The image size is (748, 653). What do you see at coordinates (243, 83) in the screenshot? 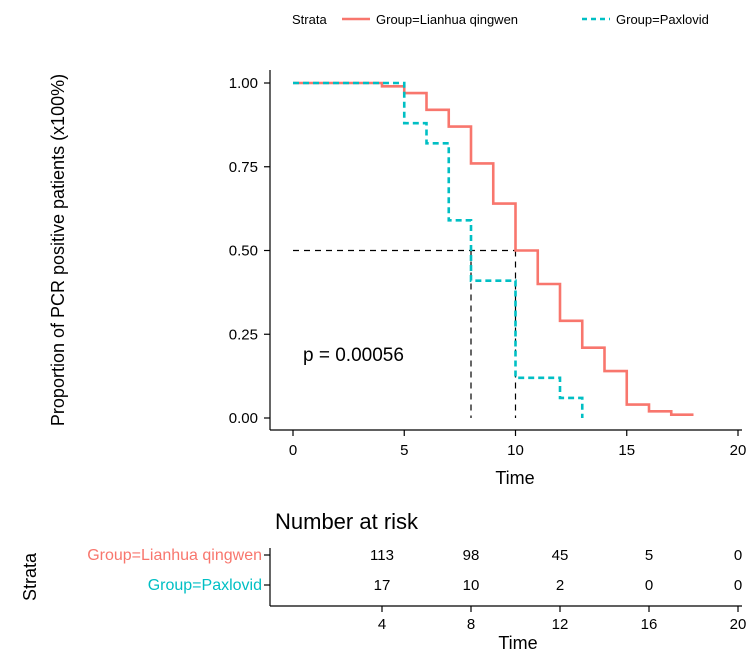
I see `y-tick-label: 1.00` at bounding box center [243, 83].